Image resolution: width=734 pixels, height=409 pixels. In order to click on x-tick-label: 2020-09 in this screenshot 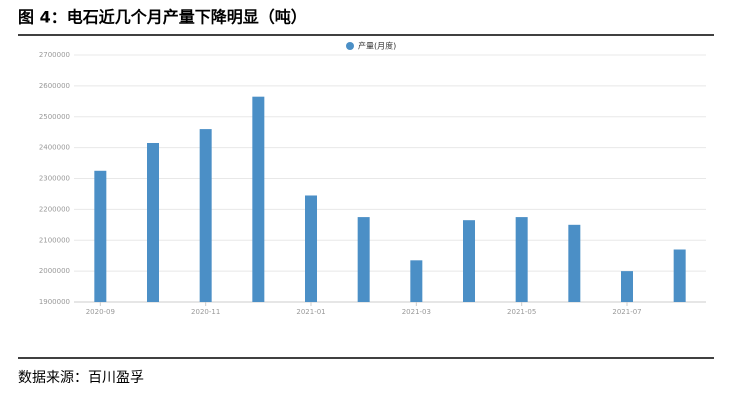, I will do `click(100, 312)`.